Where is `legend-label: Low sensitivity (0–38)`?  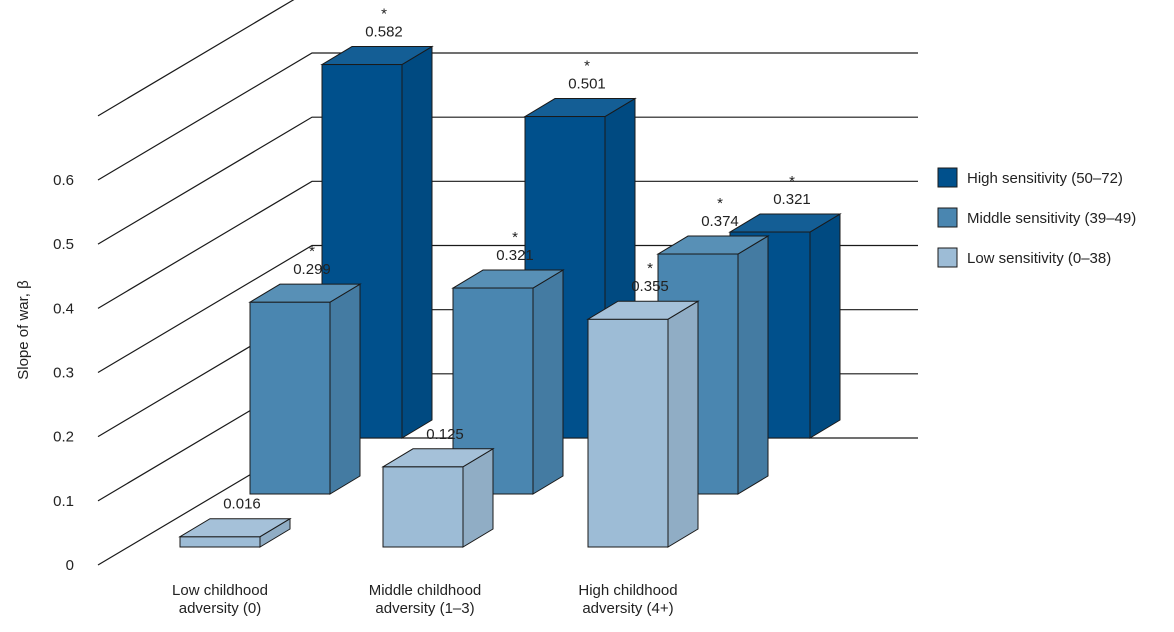 legend-label: Low sensitivity (0–38) is located at coordinates (1039, 258).